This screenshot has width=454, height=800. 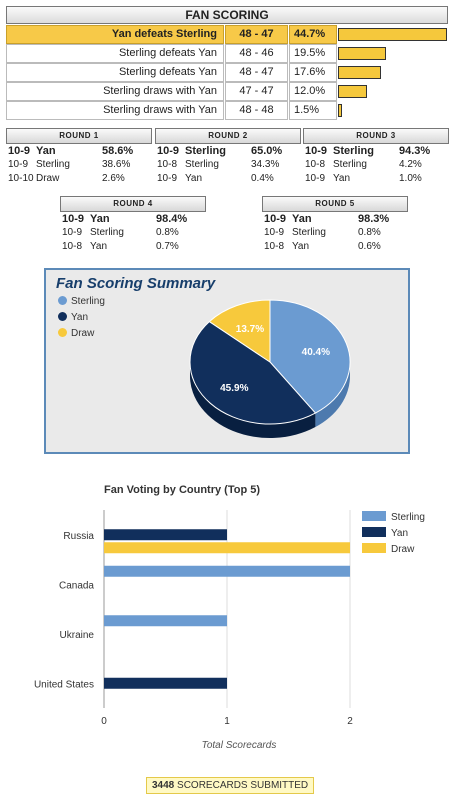 I want to click on round-percentage: 2.6%, so click(x=113, y=178).